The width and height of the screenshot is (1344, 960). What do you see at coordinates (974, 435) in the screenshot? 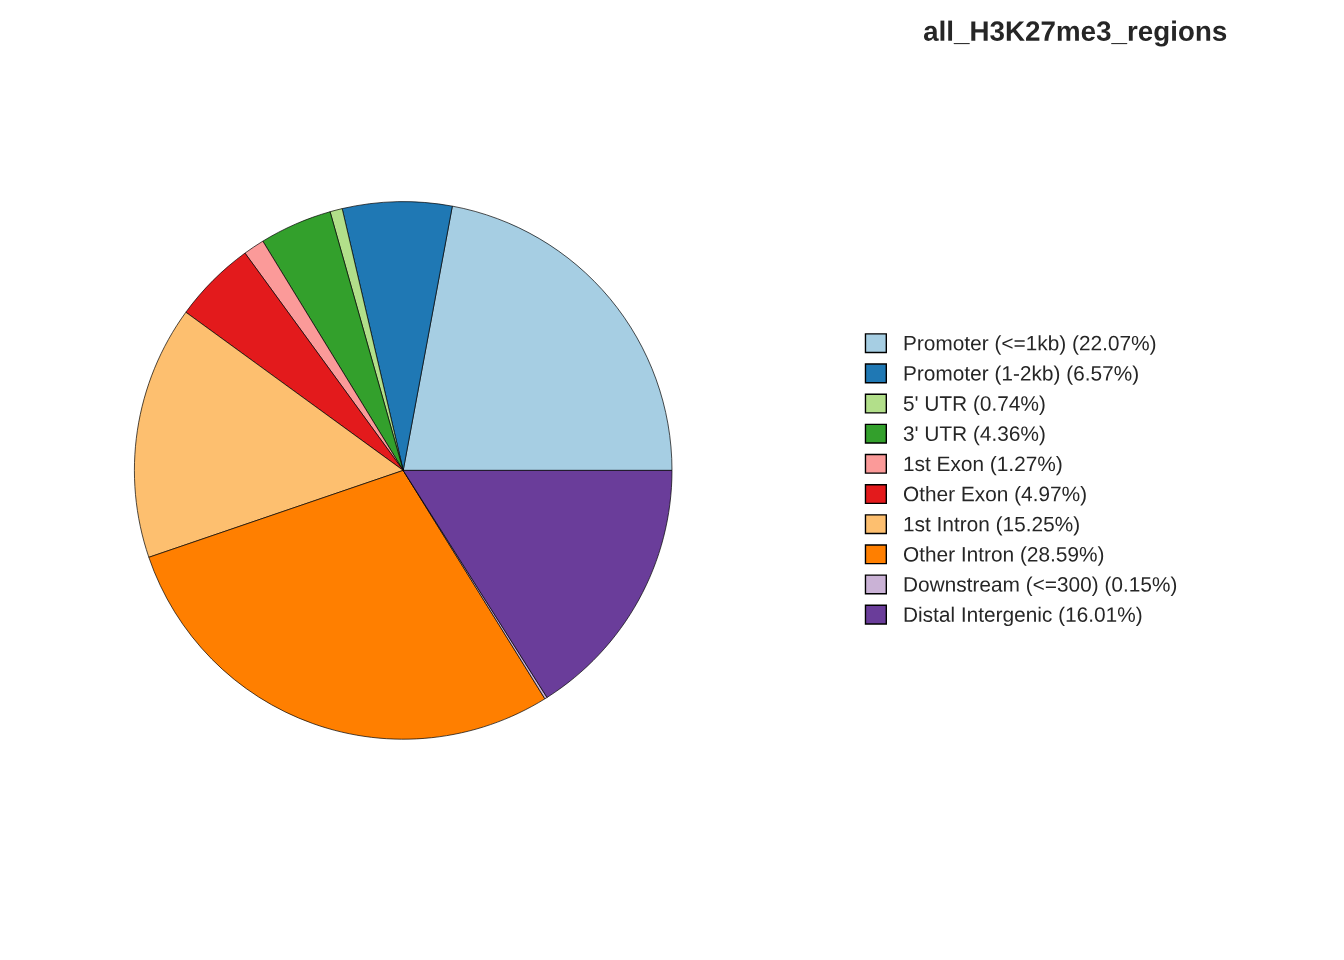
I see `legend-label: 3' UTR (4.36%)` at bounding box center [974, 435].